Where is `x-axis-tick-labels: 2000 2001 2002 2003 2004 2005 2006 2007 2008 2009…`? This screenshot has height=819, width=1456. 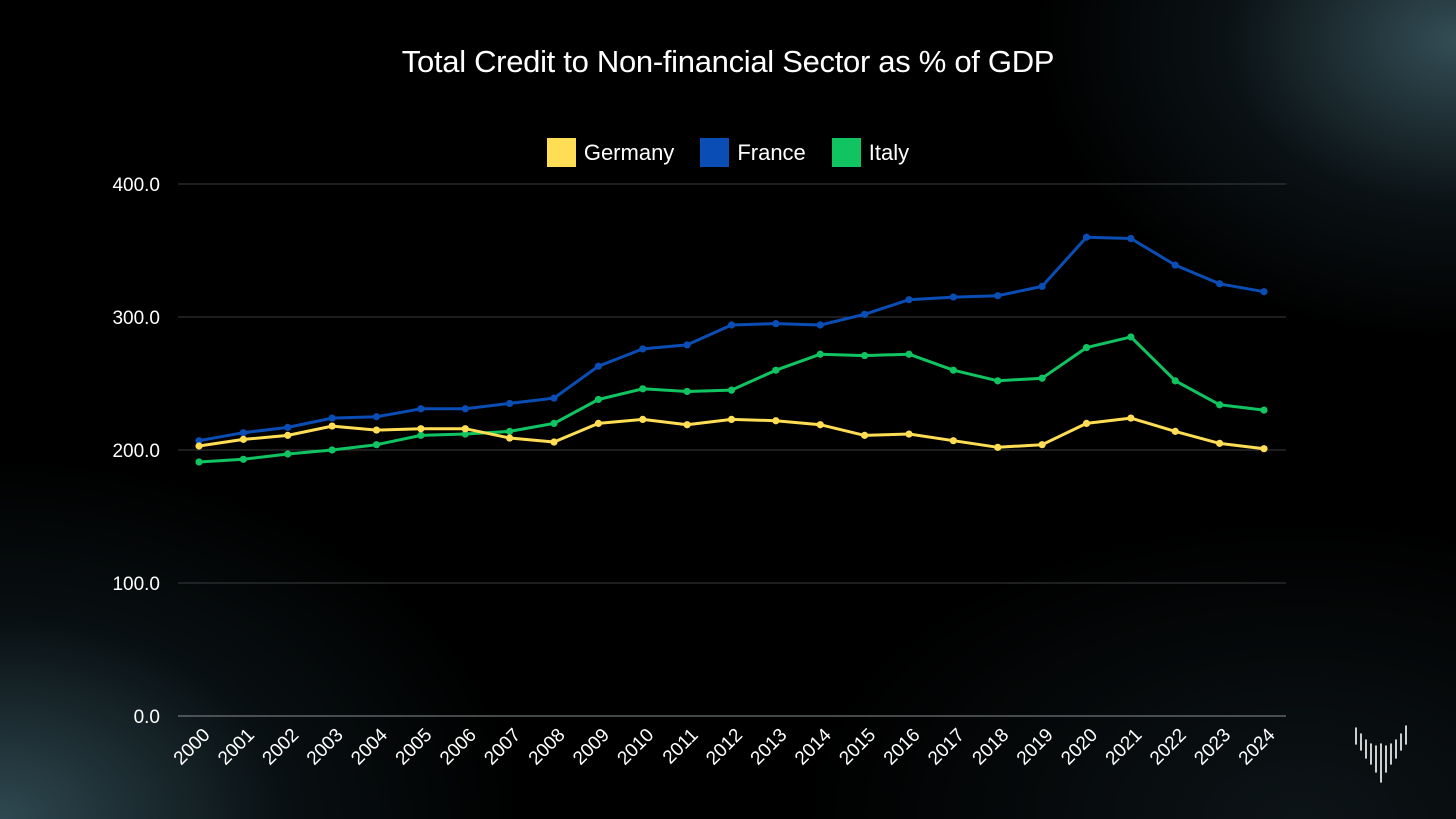
x-axis-tick-labels: 2000 2001 2002 2003 2004 2005 2006 2007 2008 2009… is located at coordinates (725, 746).